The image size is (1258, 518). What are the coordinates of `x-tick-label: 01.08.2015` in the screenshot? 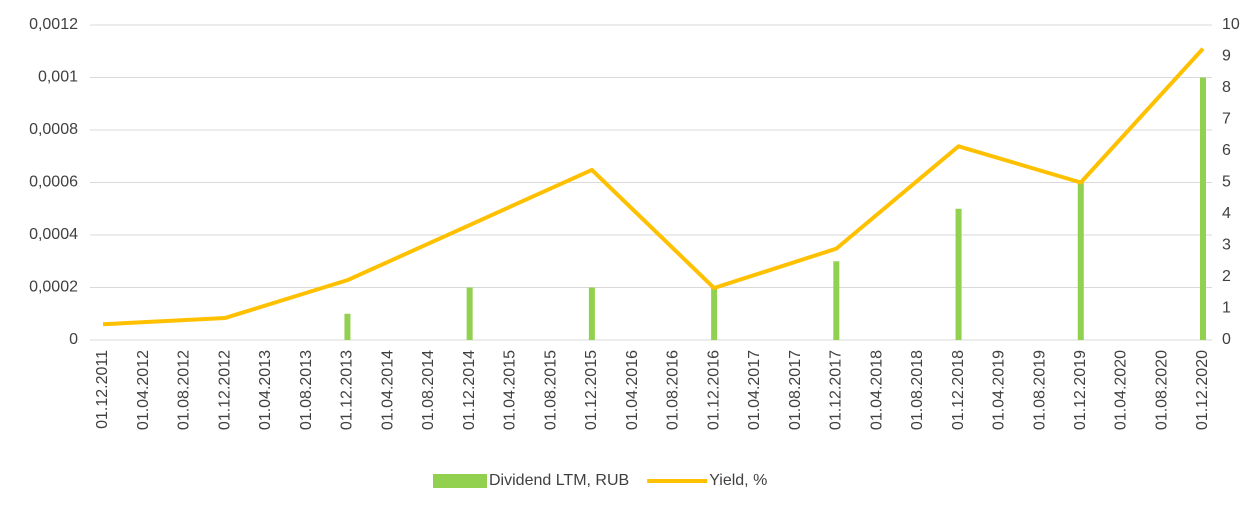 It's located at (550, 390).